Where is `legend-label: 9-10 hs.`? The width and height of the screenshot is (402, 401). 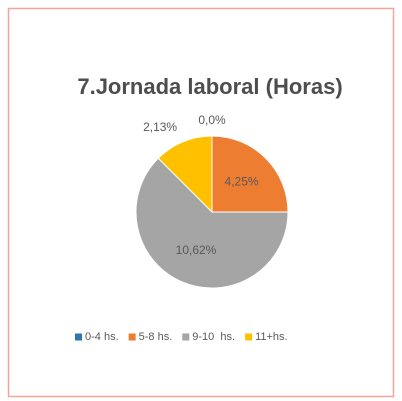
legend-label: 9-10 hs. is located at coordinates (213, 337).